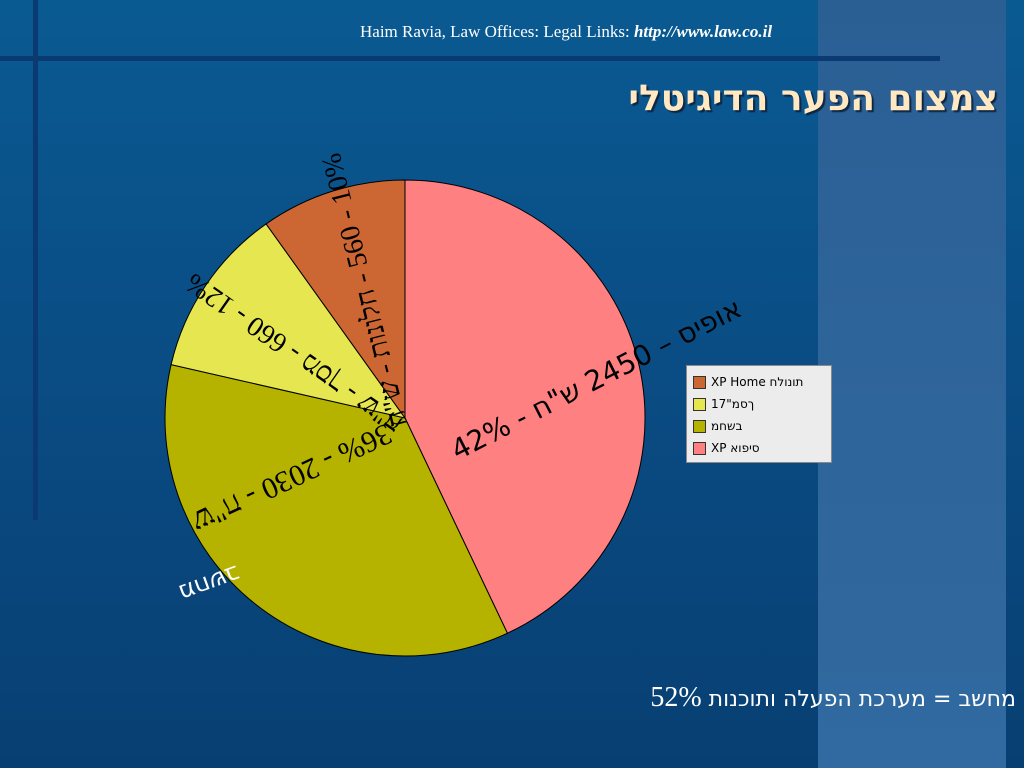  Describe the element at coordinates (470, 58) in the screenshot. I see `divider-horizontal` at that location.